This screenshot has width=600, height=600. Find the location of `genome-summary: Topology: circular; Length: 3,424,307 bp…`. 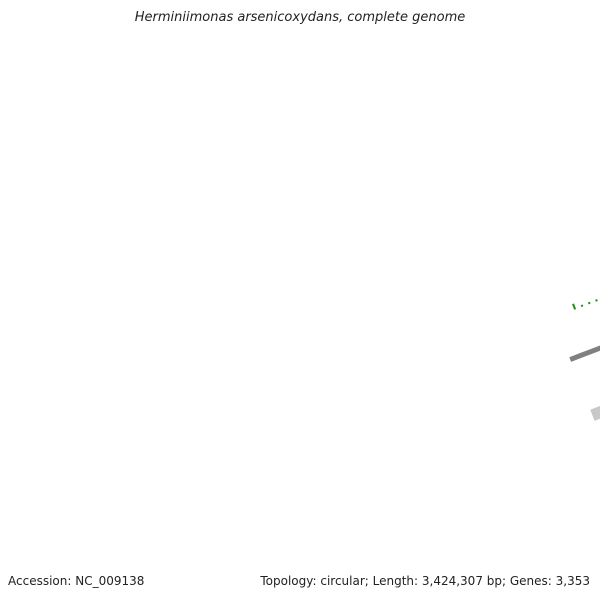

genome-summary: Topology: circular; Length: 3,424,307 bp… is located at coordinates (425, 581).